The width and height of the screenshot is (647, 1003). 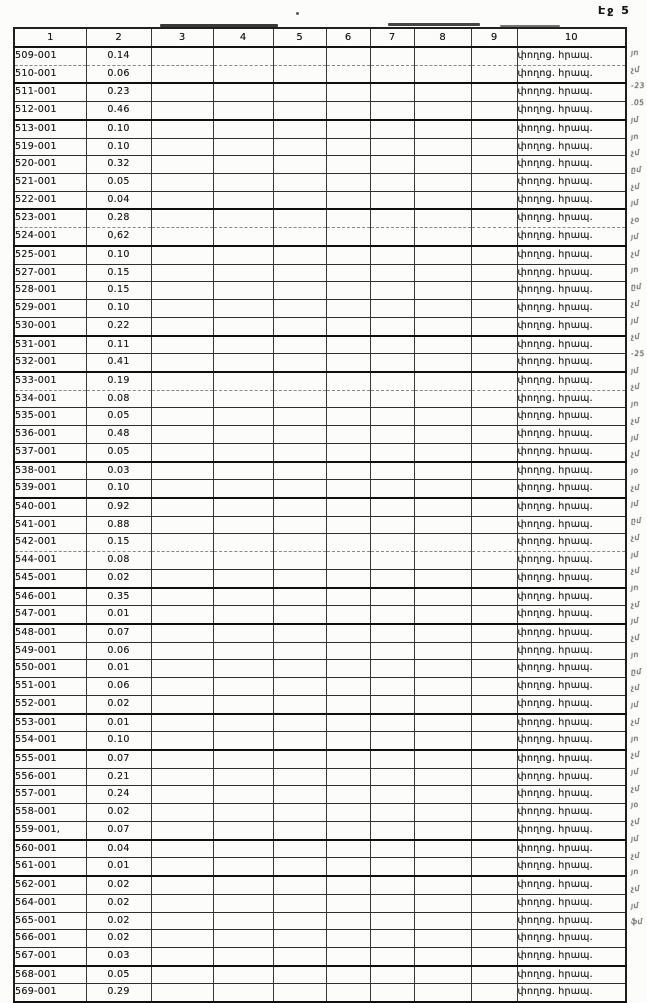 What do you see at coordinates (50, 831) in the screenshot?
I see `cell-parcel-id: 559-001,` at bounding box center [50, 831].